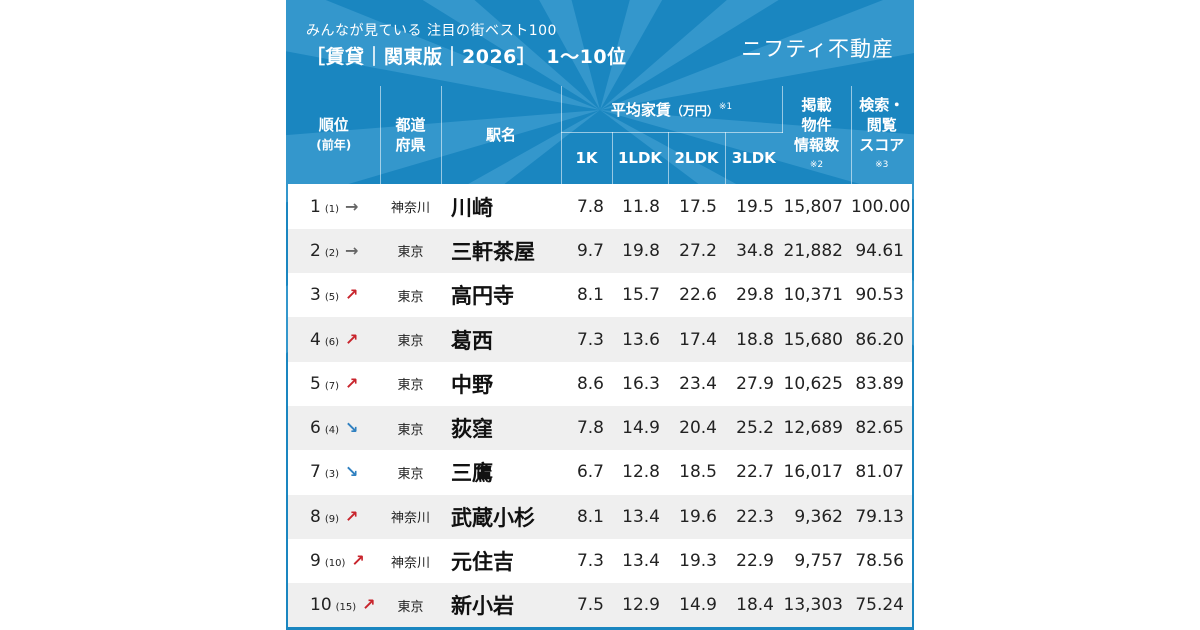  What do you see at coordinates (333, 124) in the screenshot?
I see `rank-label: 順位` at bounding box center [333, 124].